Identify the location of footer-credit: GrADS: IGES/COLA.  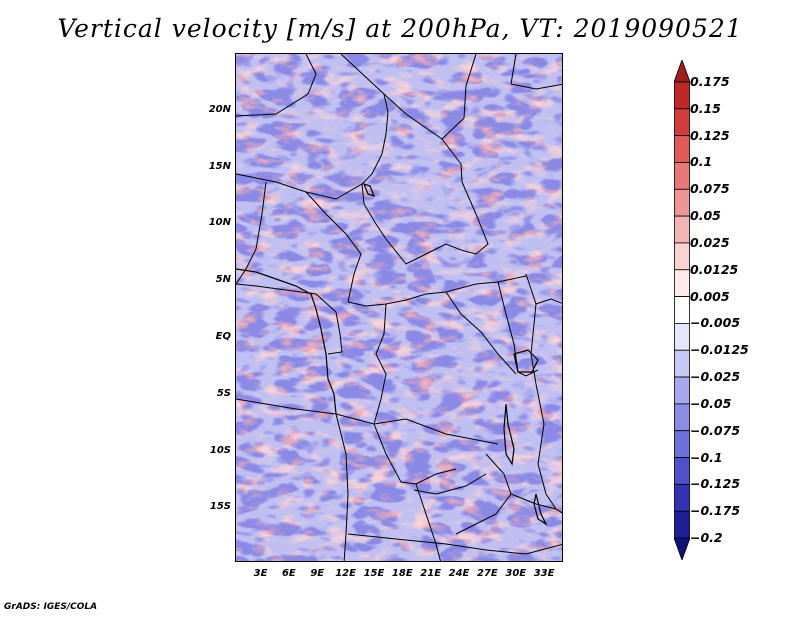
(51, 607).